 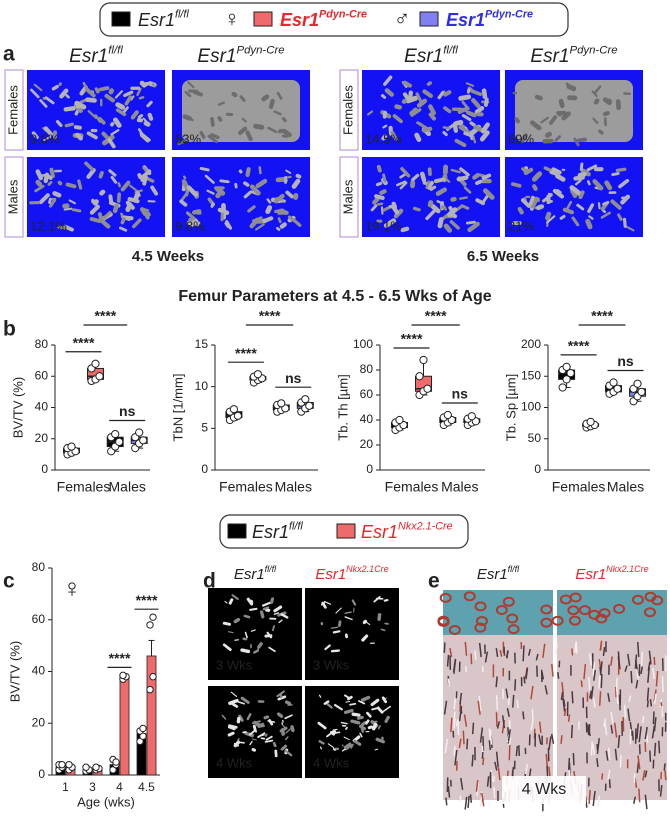 I want to click on significance-label: ****, so click(x=120, y=658).